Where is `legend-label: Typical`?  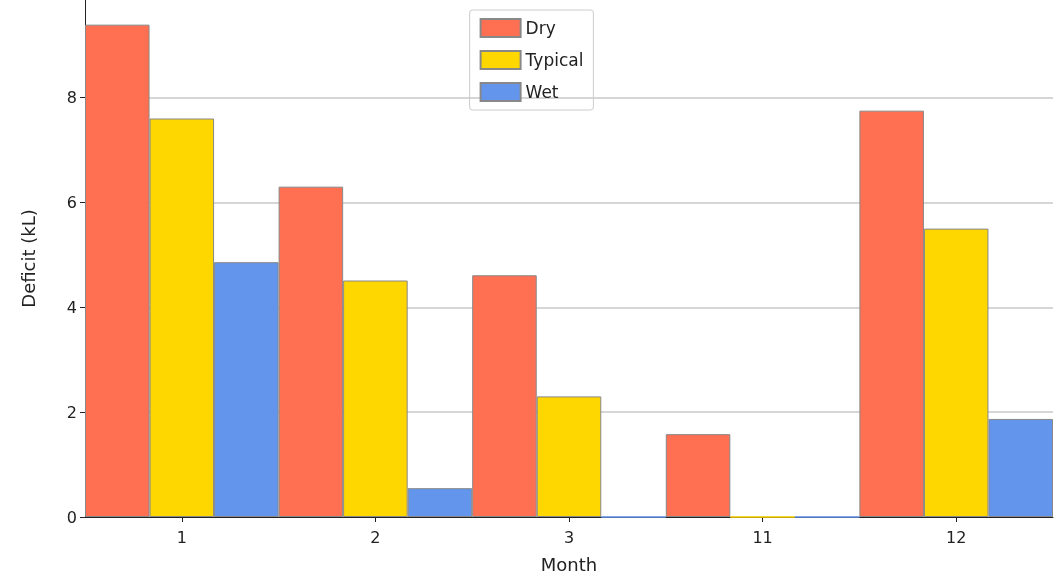 legend-label: Typical is located at coordinates (554, 60).